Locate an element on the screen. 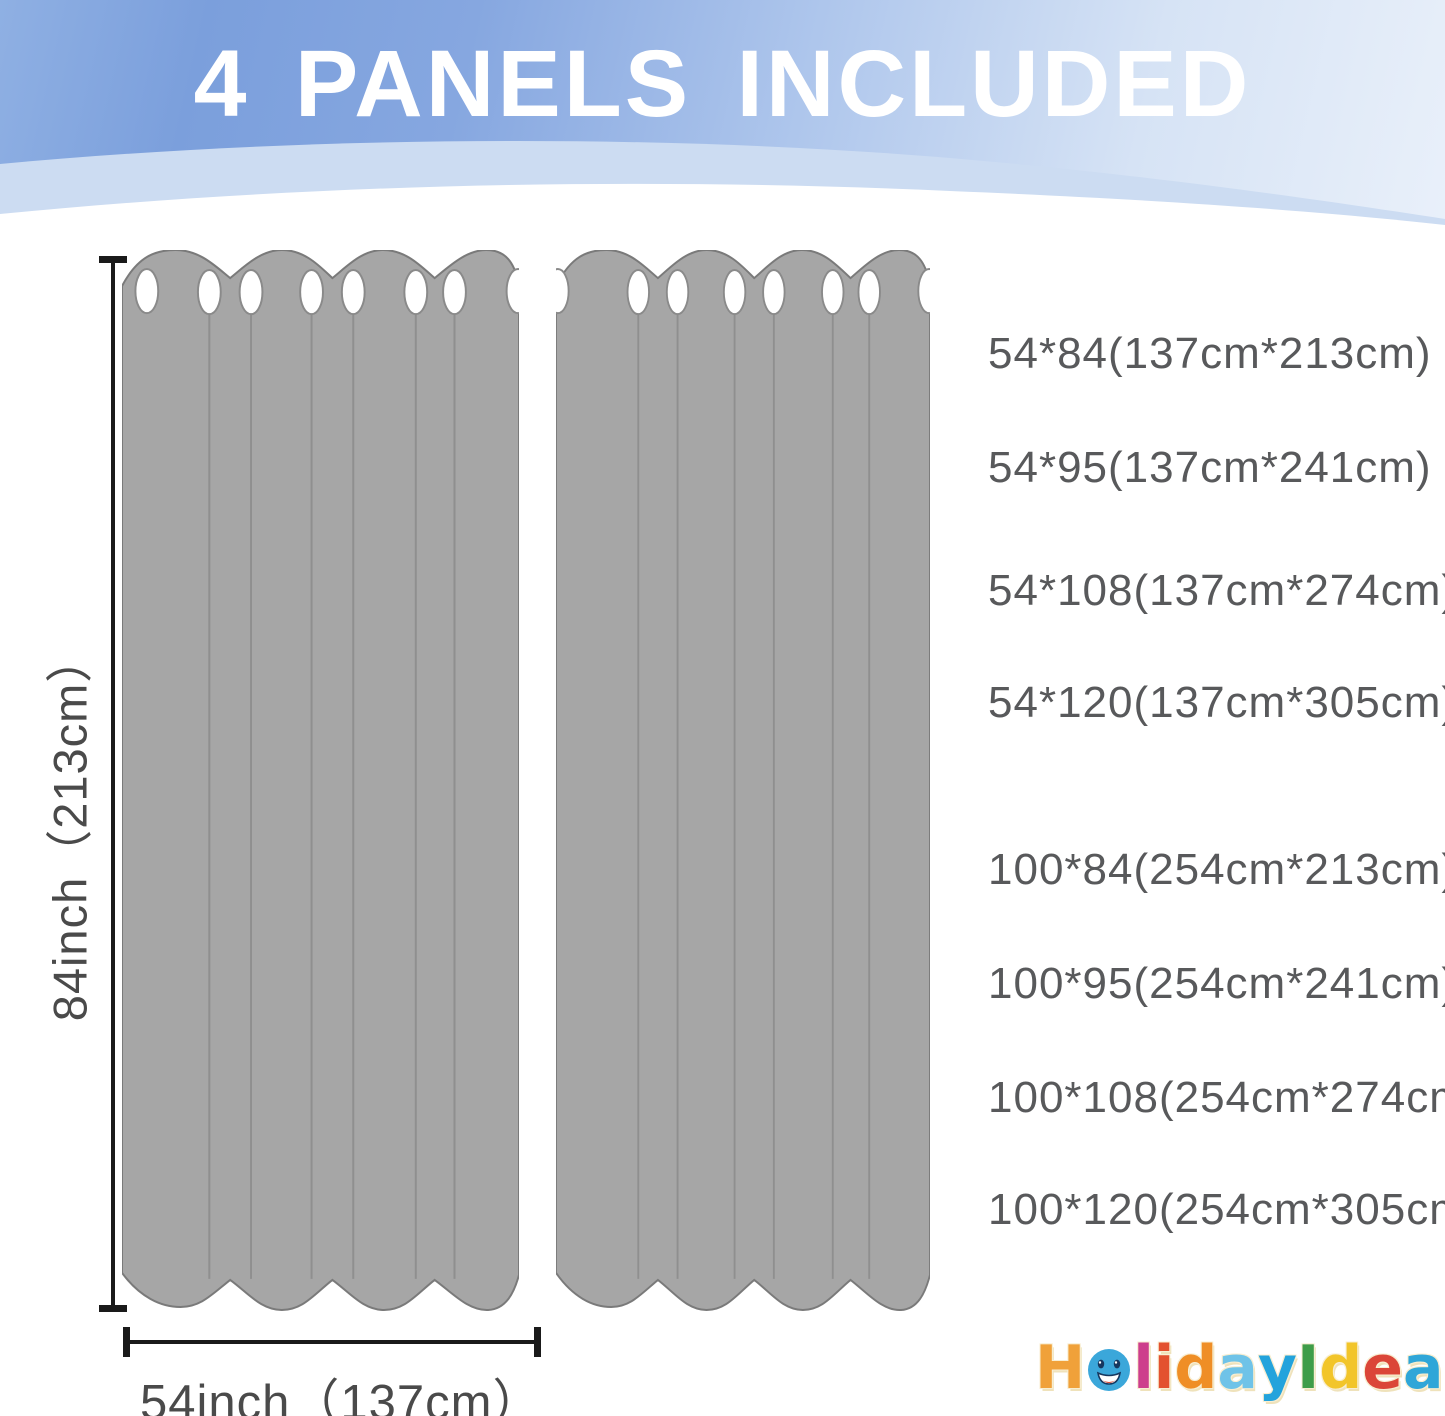  smiley-face-icon is located at coordinates (1109, 1370).